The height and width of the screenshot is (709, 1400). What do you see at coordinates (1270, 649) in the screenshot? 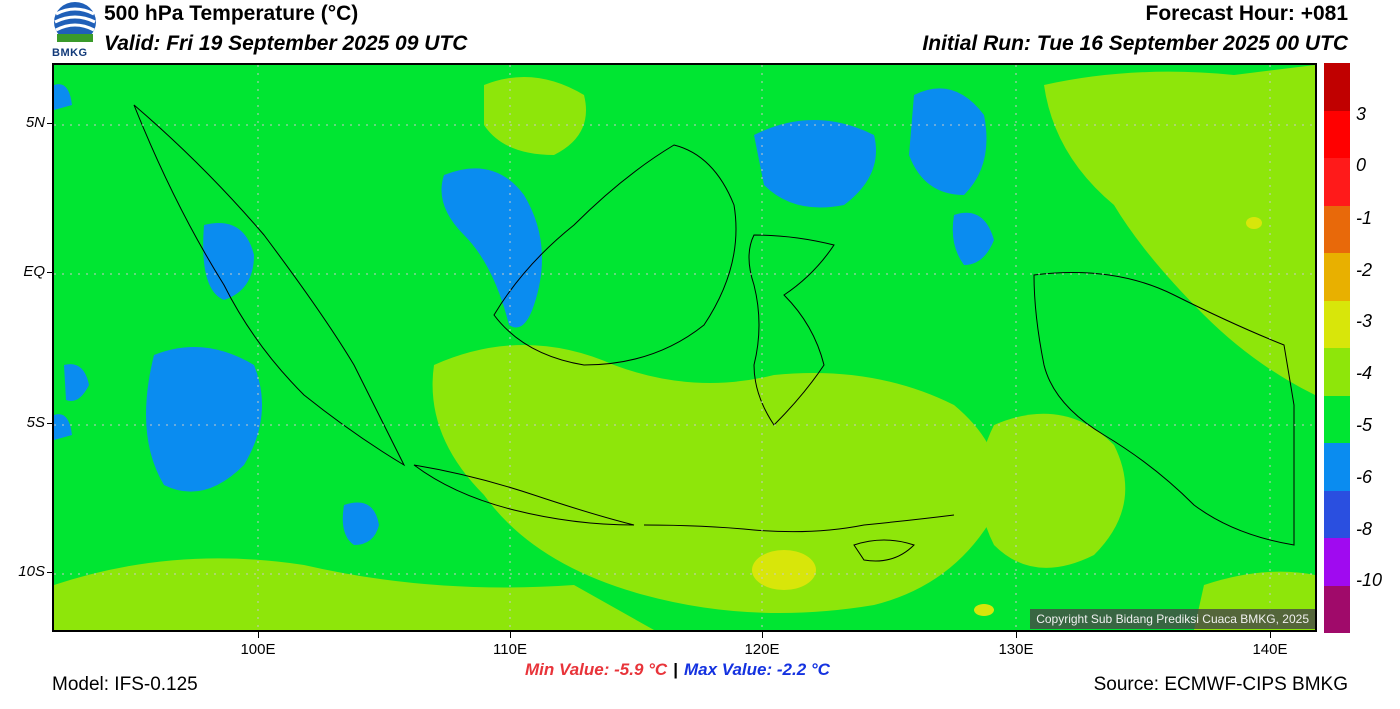
I see `lon-label: 140E` at bounding box center [1270, 649].